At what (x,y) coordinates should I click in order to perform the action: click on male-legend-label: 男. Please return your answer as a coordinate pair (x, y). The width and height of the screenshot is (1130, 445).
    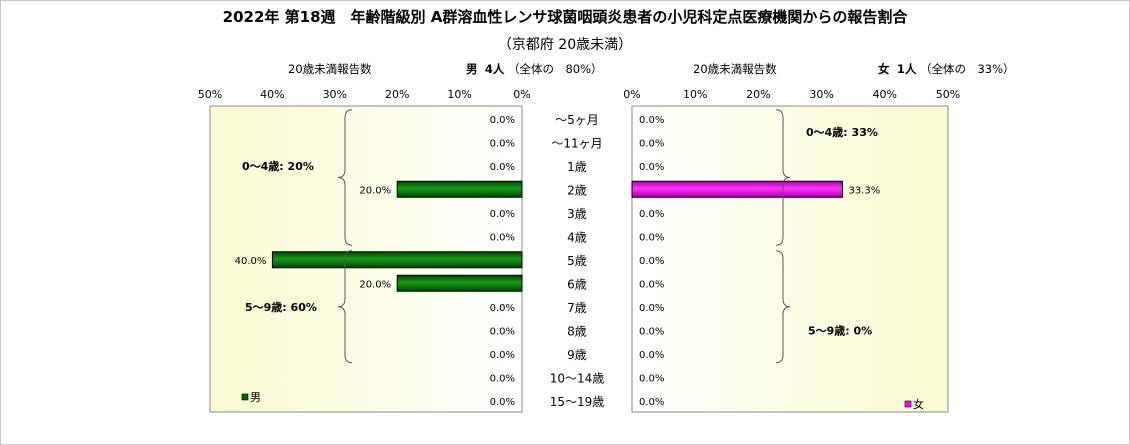
    Looking at the image, I should click on (255, 397).